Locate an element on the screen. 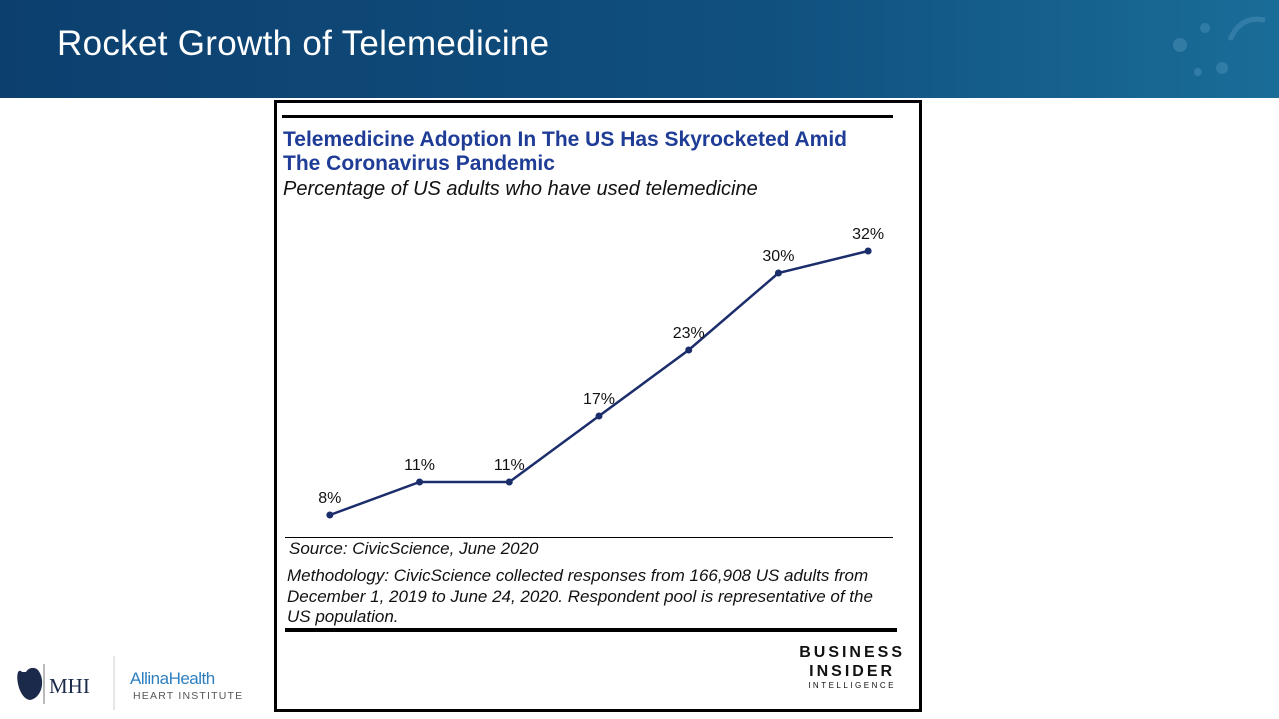 This screenshot has width=1279, height=719. institute-logo: HEART INSTITUTE is located at coordinates (188, 696).